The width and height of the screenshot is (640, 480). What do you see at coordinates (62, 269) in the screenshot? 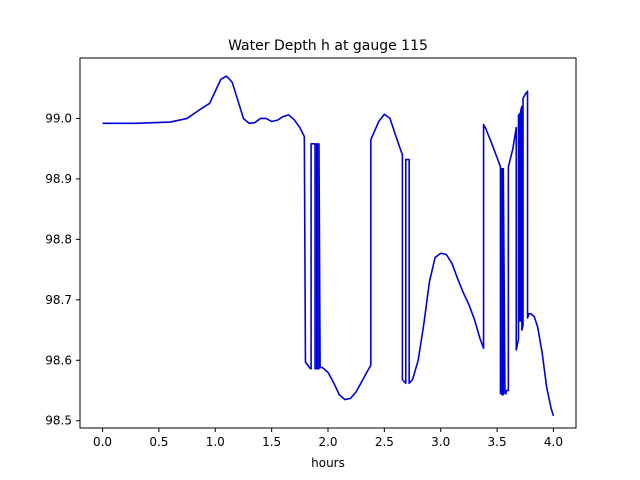
I see `y-axis-ticks: 98.5 98.6 98.7 98.8 98.9 99.0` at bounding box center [62, 269].